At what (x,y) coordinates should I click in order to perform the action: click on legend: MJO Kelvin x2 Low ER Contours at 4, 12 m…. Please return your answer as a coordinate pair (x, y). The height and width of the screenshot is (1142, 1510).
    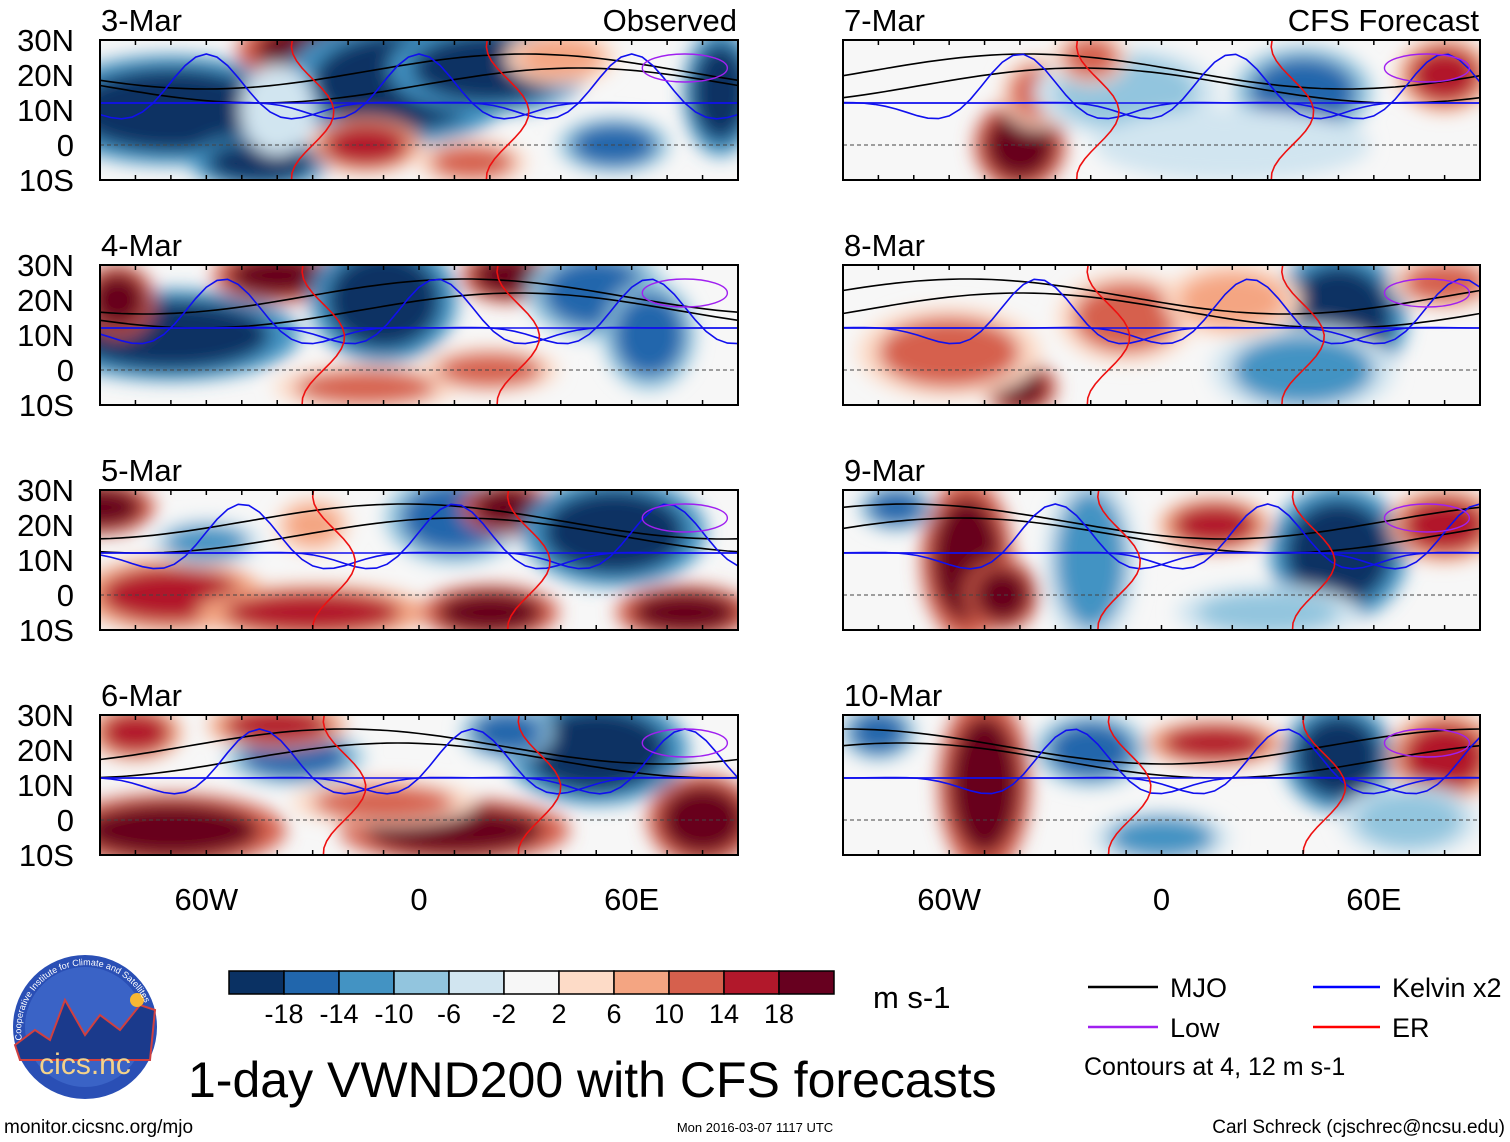
    Looking at the image, I should click on (1293, 1027).